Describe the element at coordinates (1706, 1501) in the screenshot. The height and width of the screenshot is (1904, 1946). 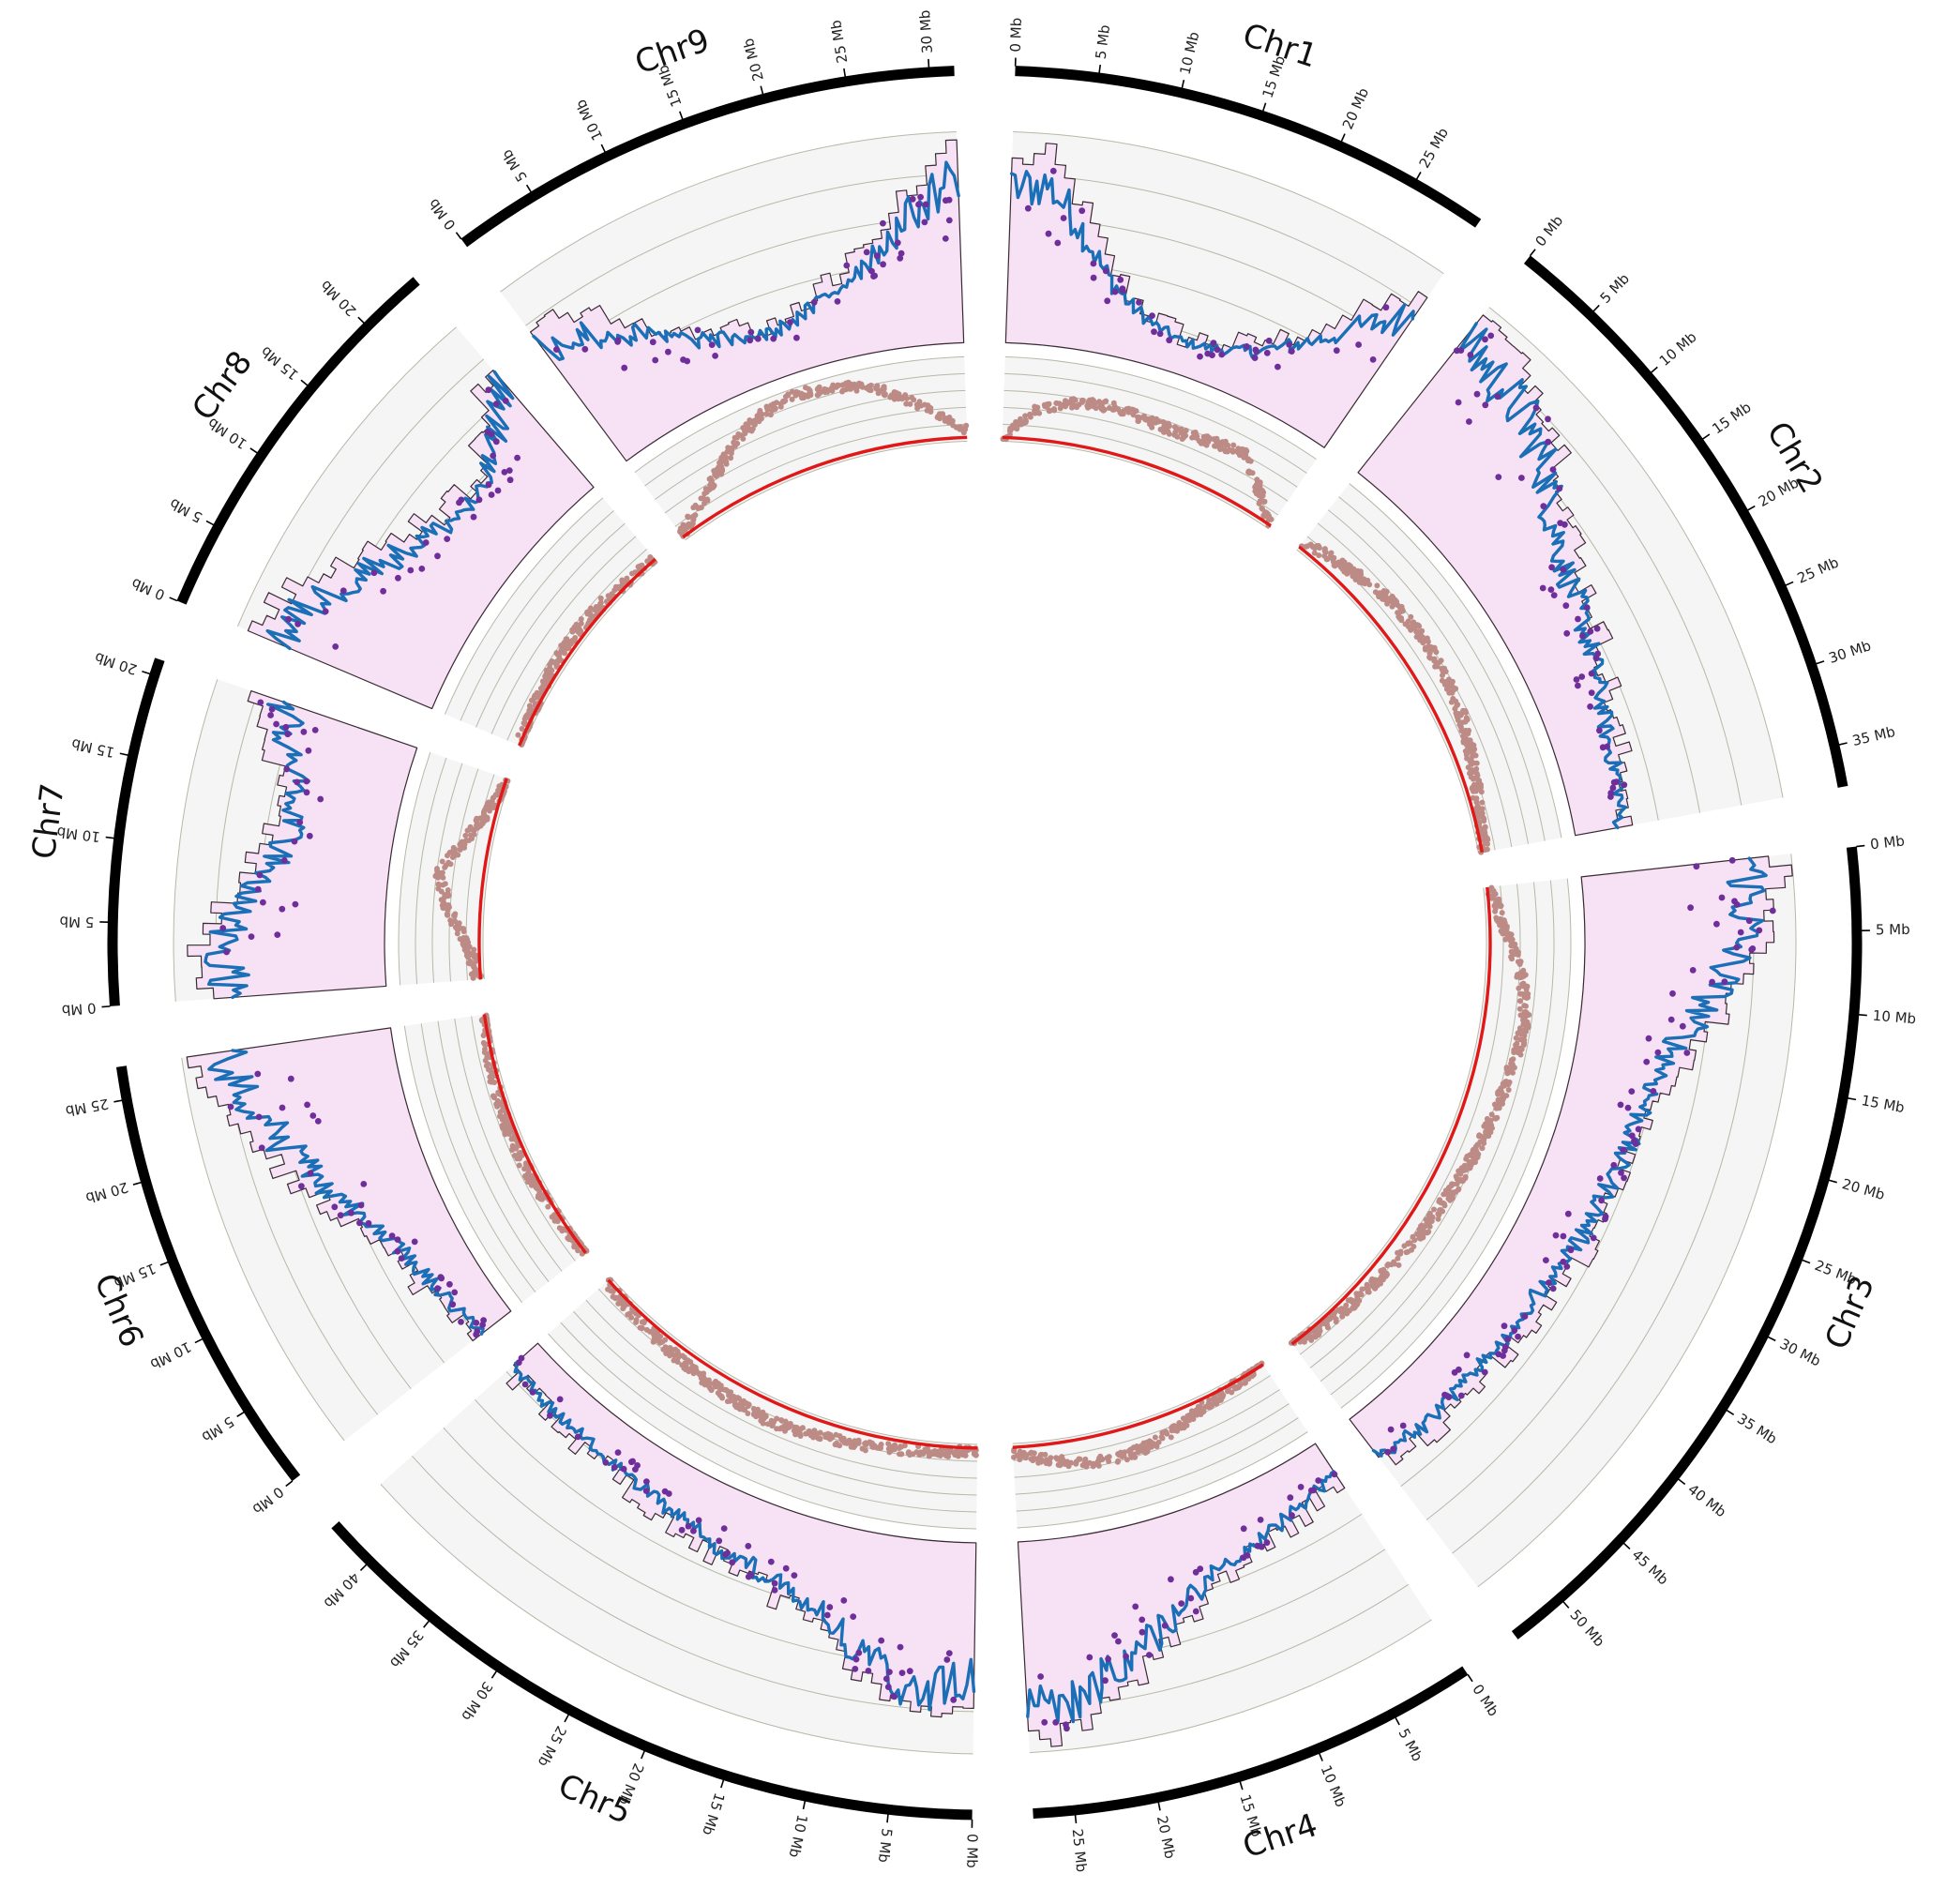
I see `tick-label-chr3: 40 Mb` at that location.